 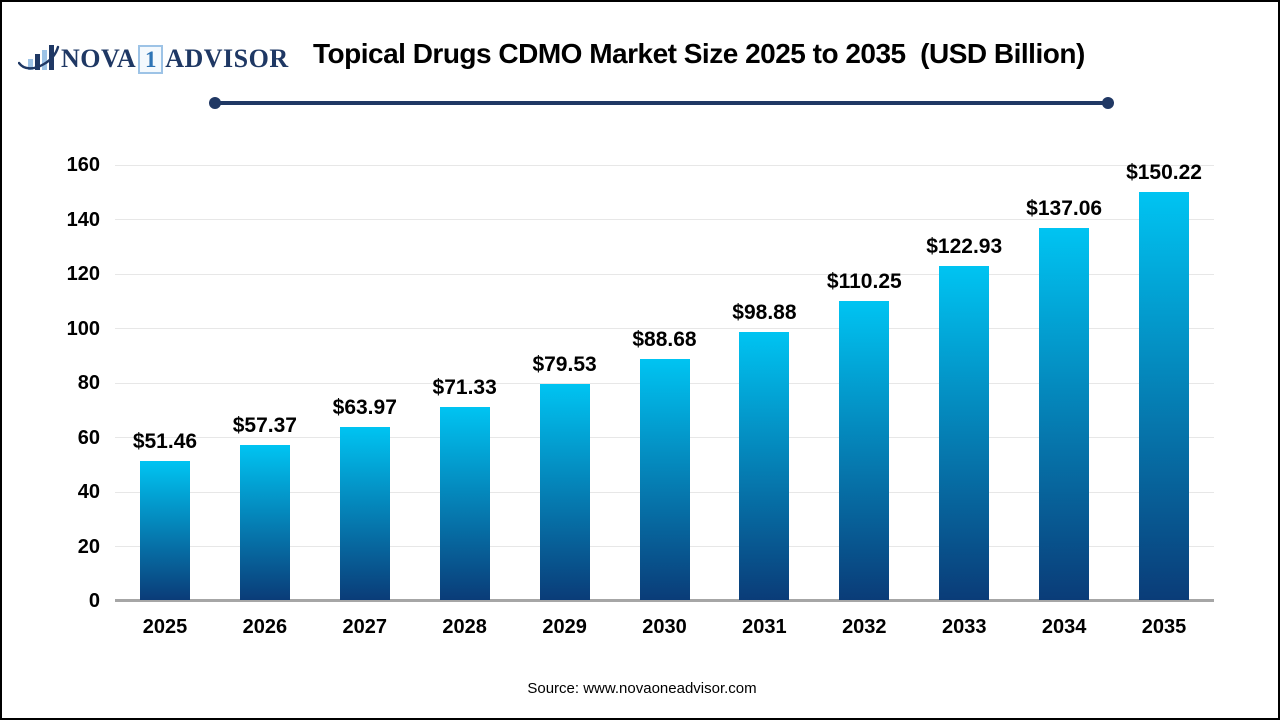 What do you see at coordinates (1164, 172) in the screenshot?
I see `bar-value-2035: $150.22` at bounding box center [1164, 172].